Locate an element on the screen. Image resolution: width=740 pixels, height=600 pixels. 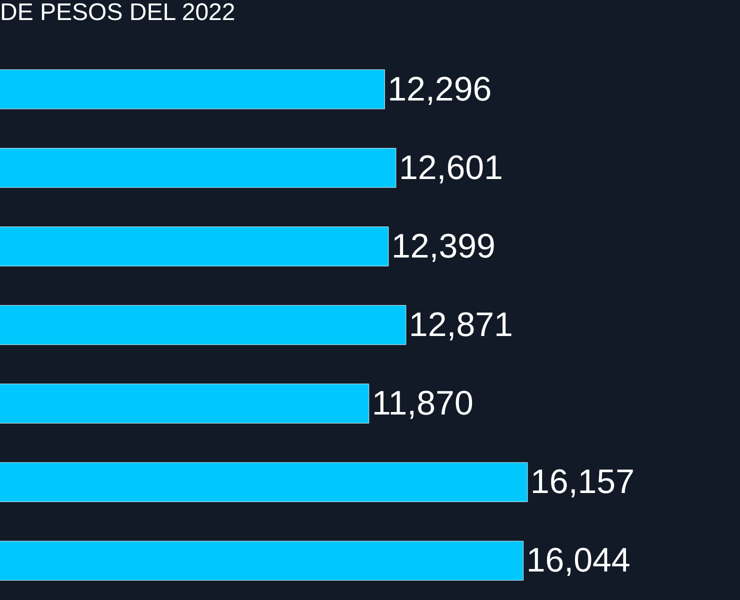
data-label: 11,870 is located at coordinates (423, 403).